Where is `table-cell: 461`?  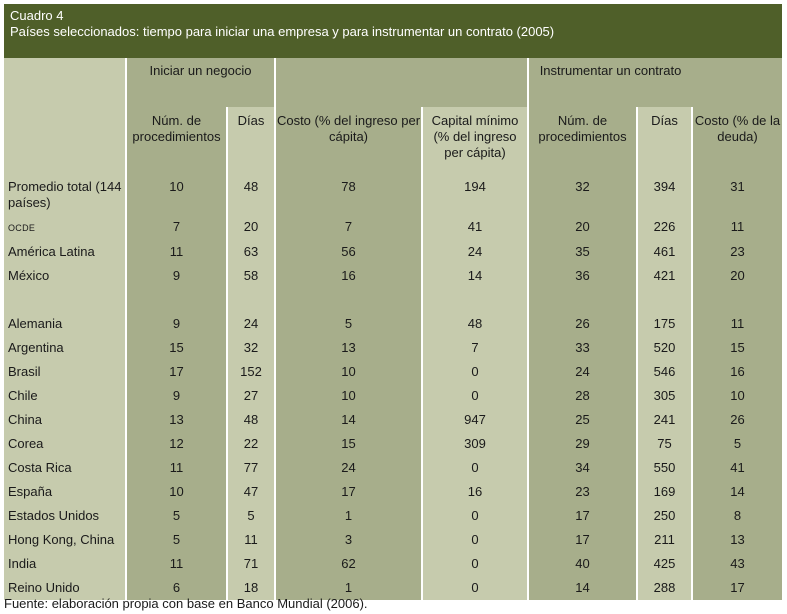 table-cell: 461 is located at coordinates (665, 252).